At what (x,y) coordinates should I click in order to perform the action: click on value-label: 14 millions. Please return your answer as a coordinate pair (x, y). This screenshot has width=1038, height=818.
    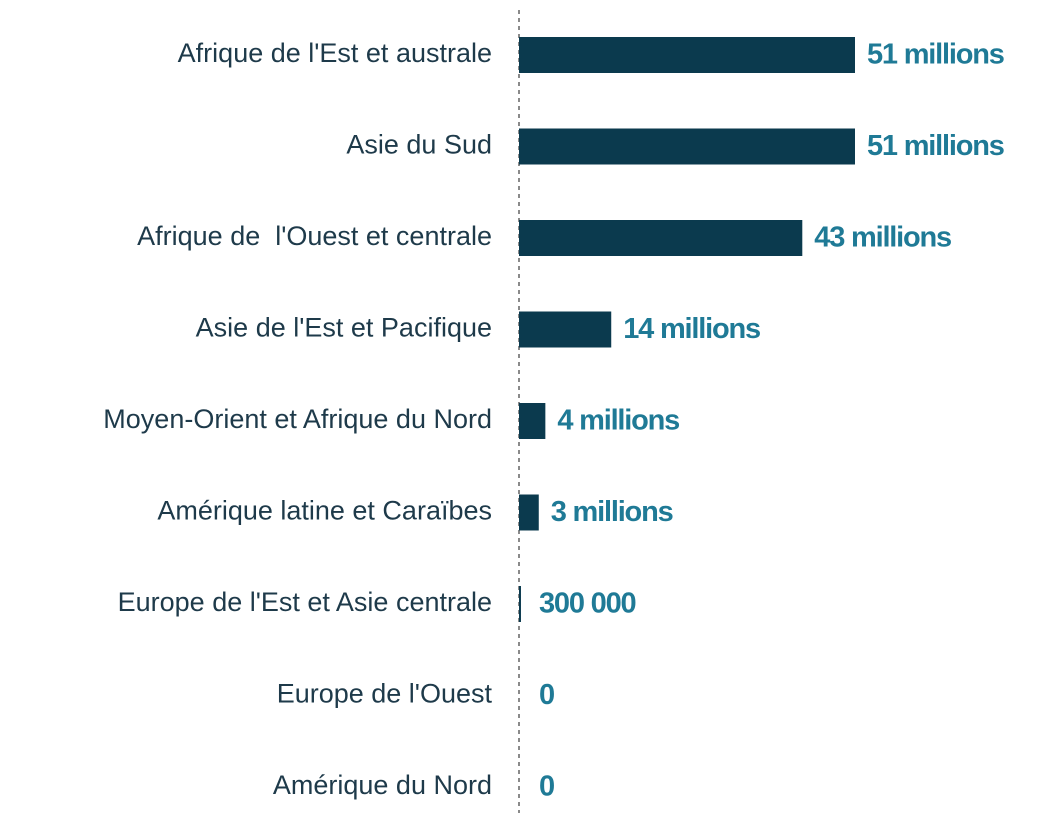
    Looking at the image, I should click on (691, 329).